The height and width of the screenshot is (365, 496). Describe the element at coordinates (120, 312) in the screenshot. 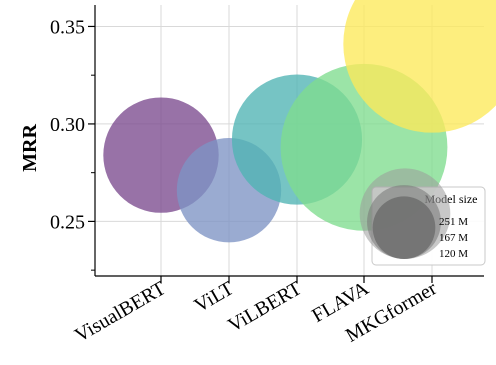

I see `x-tick-label: VisualBERT` at that location.